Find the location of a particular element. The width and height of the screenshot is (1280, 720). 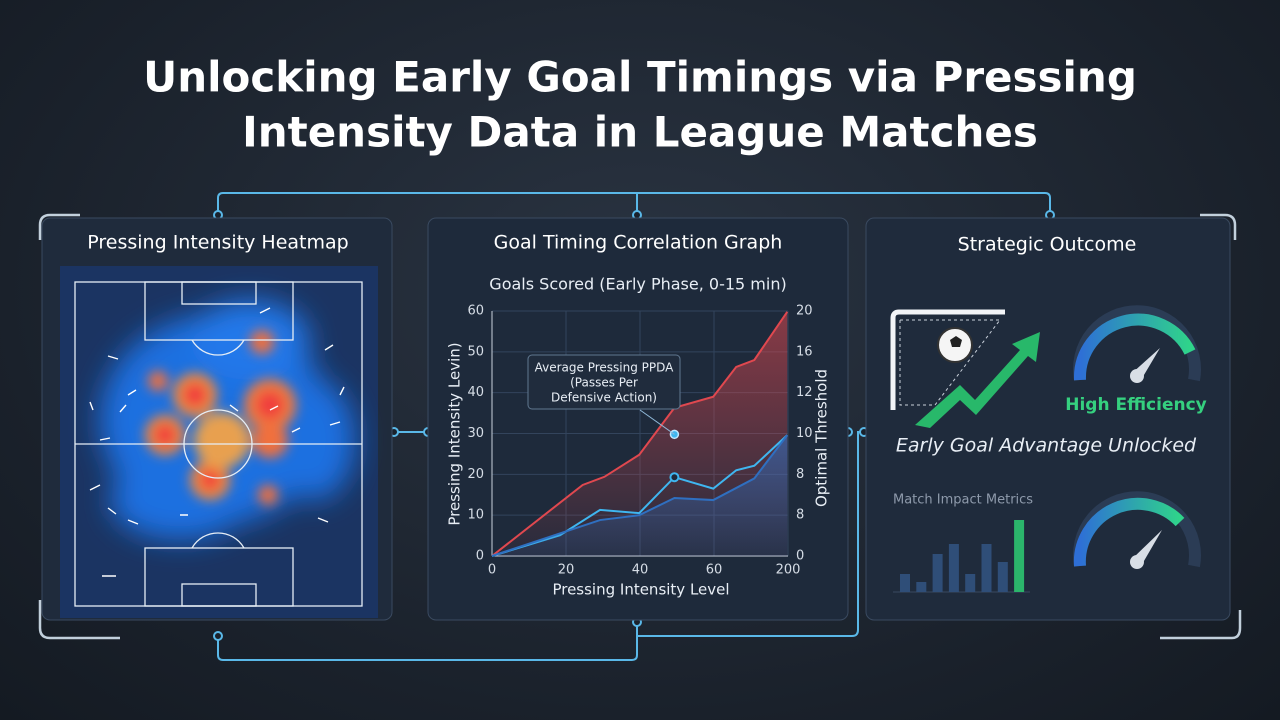

annotation: (Passes Per is located at coordinates (604, 383).